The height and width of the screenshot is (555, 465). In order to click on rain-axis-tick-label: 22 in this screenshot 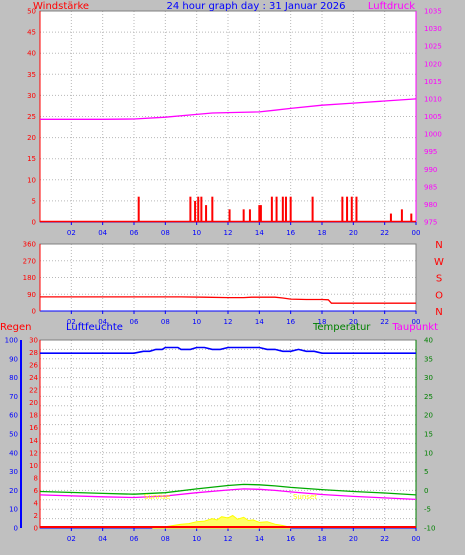, I will do `click(33, 391)`.